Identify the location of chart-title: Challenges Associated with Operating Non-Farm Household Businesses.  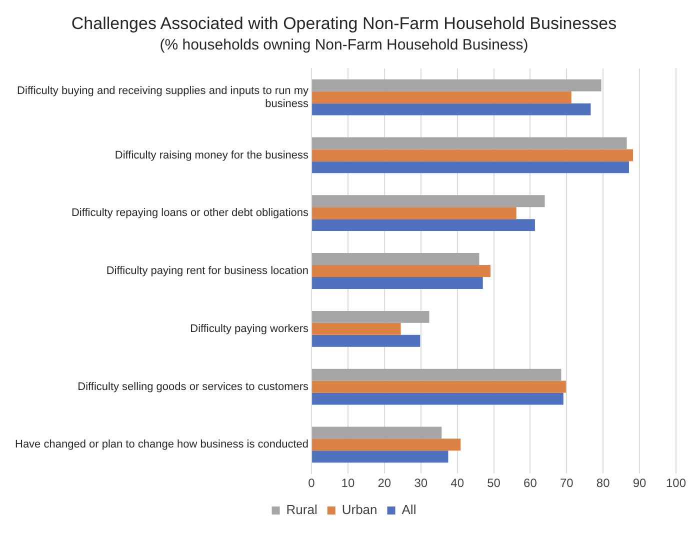
(344, 23).